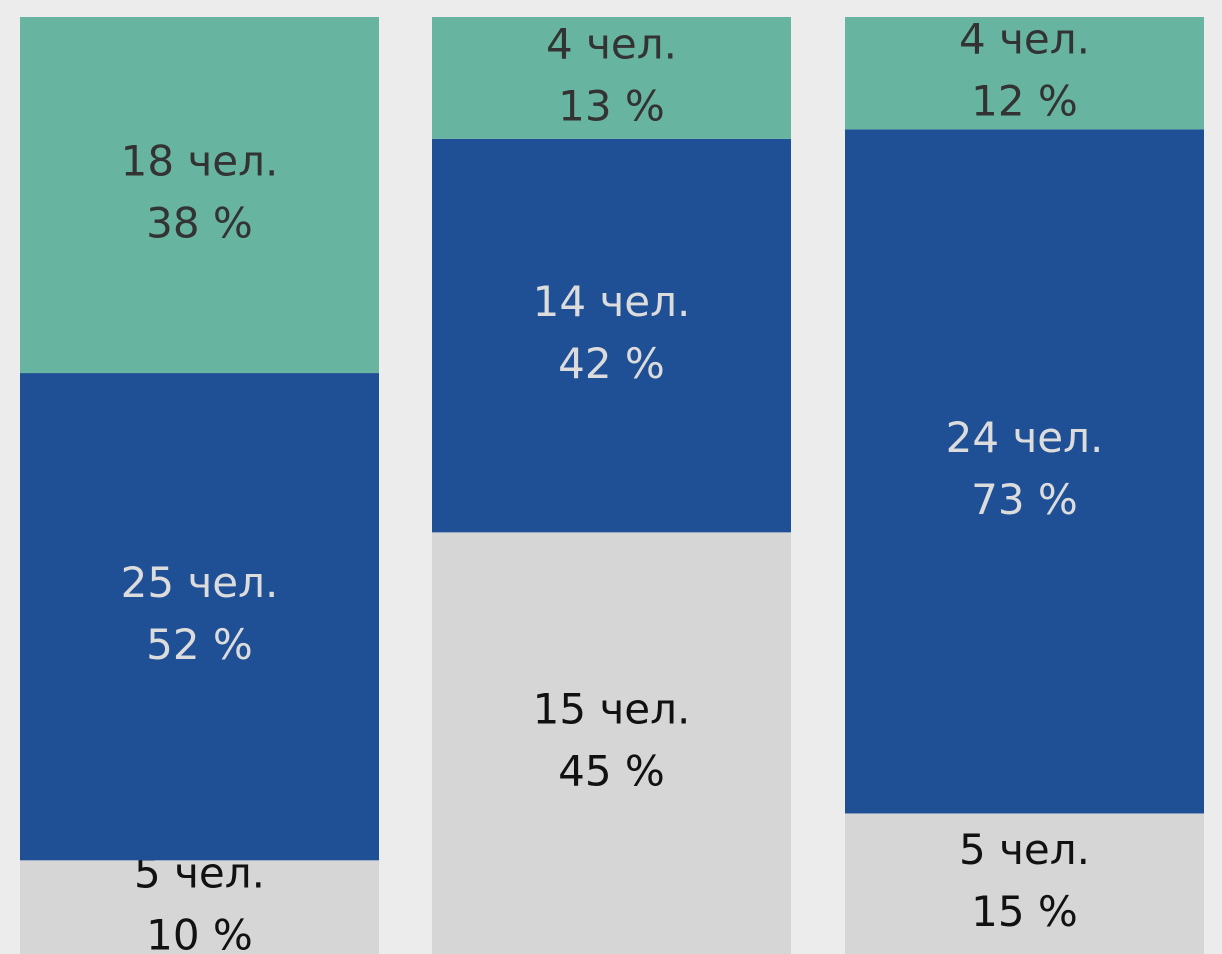 The image size is (1222, 954). I want to click on value-label: 13 %, so click(611, 105).